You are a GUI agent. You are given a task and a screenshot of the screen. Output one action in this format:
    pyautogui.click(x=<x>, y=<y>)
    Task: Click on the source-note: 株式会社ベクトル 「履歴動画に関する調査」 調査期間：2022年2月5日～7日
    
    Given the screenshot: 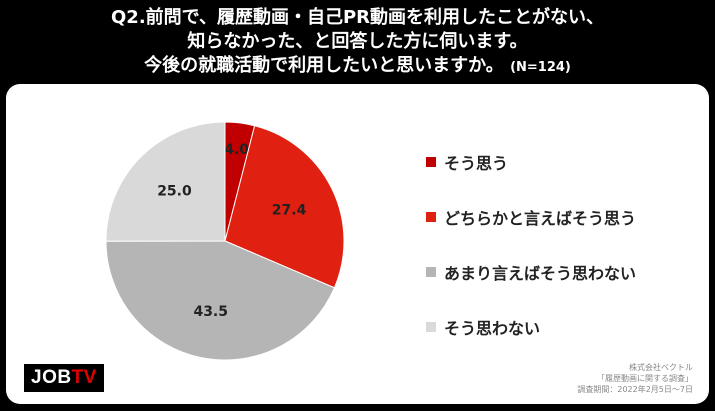 What is the action you would take?
    pyautogui.click(x=635, y=378)
    